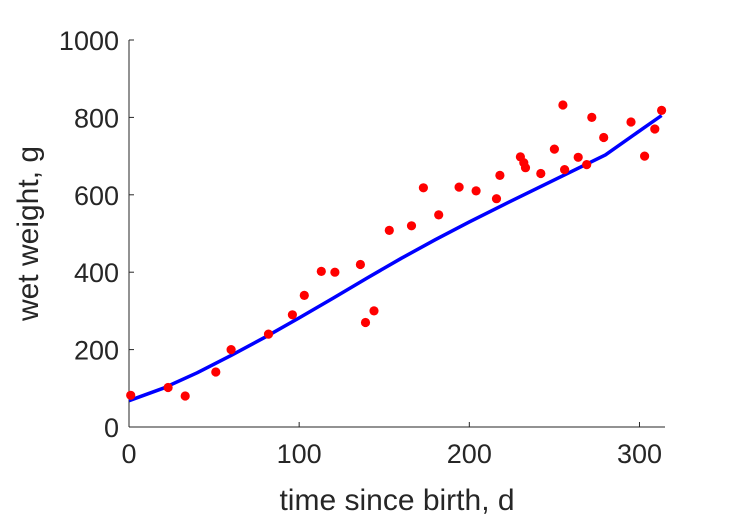 The height and width of the screenshot is (521, 729). I want to click on y-tick-label: 200, so click(96, 351).